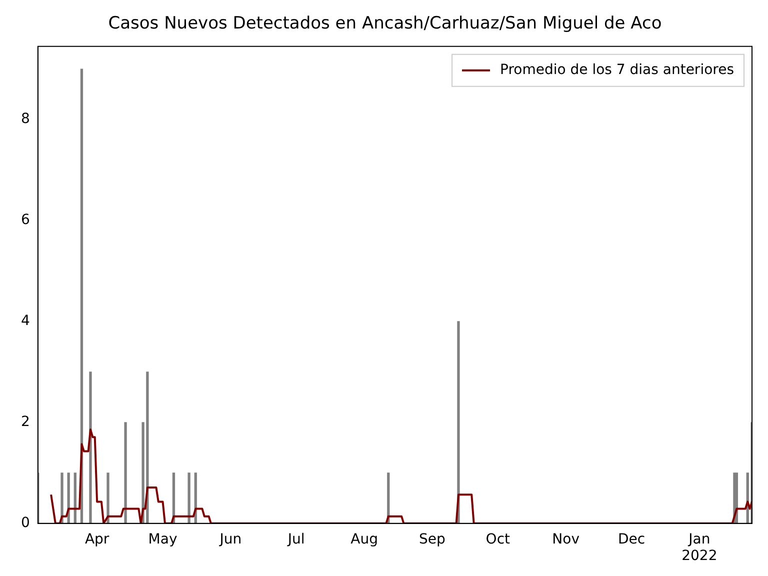  I want to click on x-tick-label: Sep, so click(432, 539).